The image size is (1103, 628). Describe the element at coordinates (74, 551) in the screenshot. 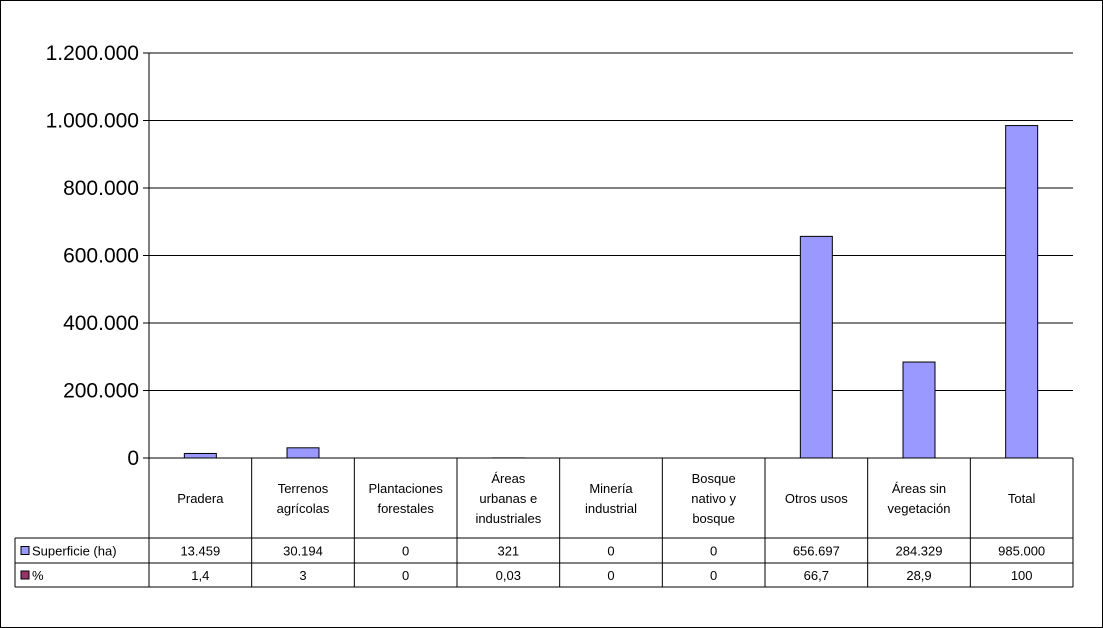

I see `legend-label: Superficie (ha)` at that location.